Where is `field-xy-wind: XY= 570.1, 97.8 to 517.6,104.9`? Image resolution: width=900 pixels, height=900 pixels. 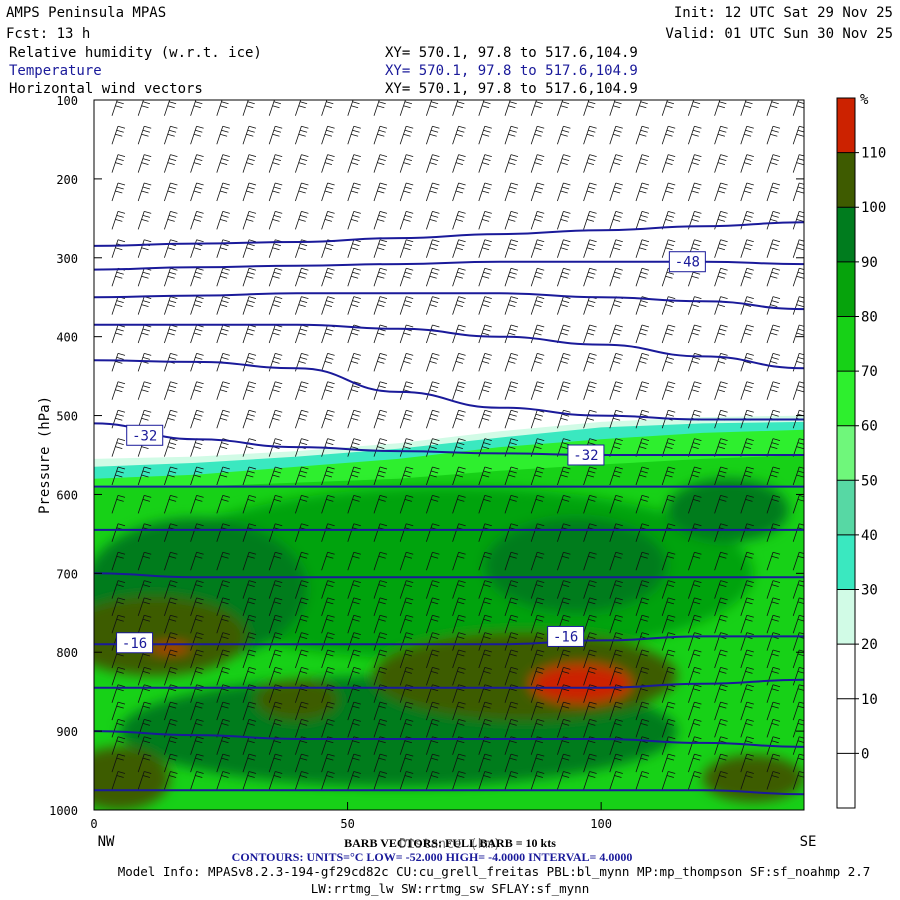
field-xy-wind: XY= 570.1, 97.8 to 517.6,104.9 is located at coordinates (511, 89).